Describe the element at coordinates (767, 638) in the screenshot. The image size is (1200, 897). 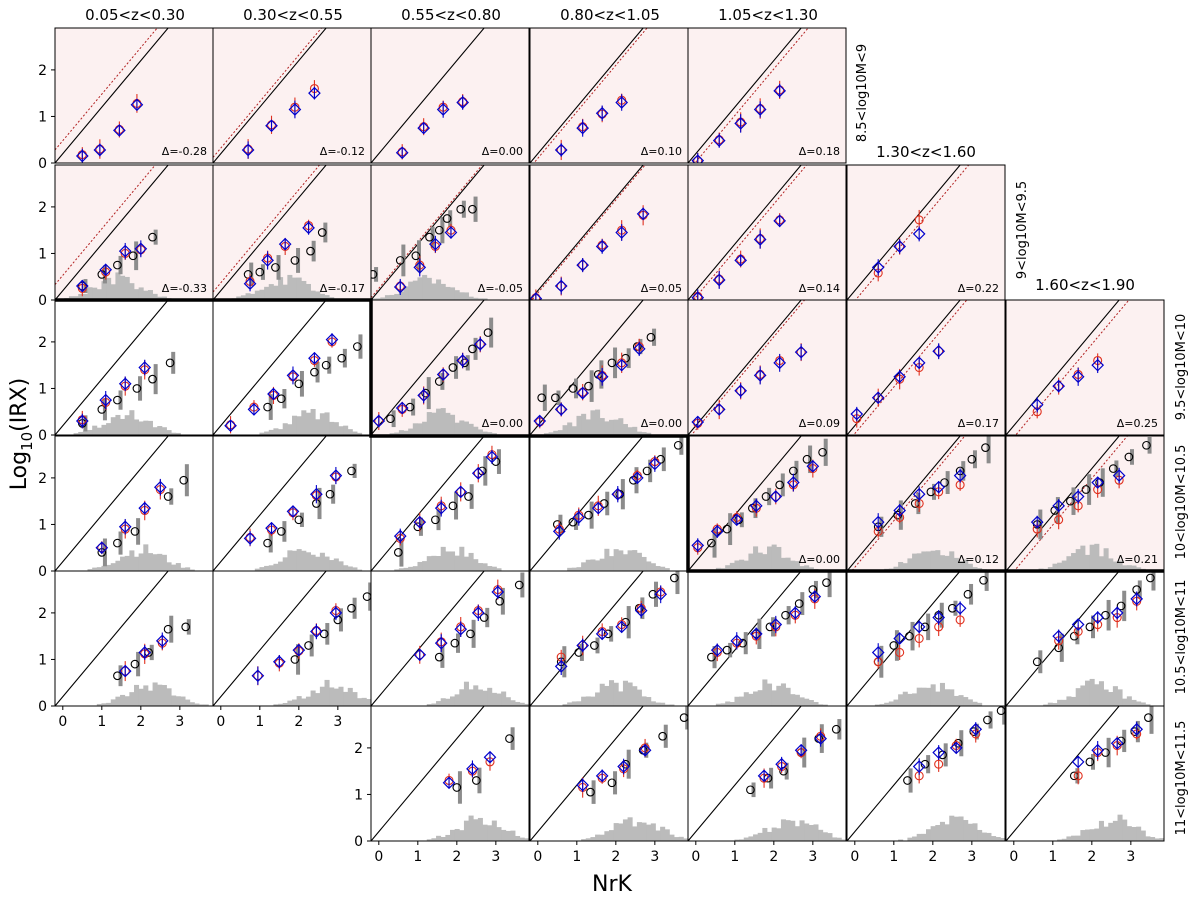
I see `panel-r4-c4` at that location.